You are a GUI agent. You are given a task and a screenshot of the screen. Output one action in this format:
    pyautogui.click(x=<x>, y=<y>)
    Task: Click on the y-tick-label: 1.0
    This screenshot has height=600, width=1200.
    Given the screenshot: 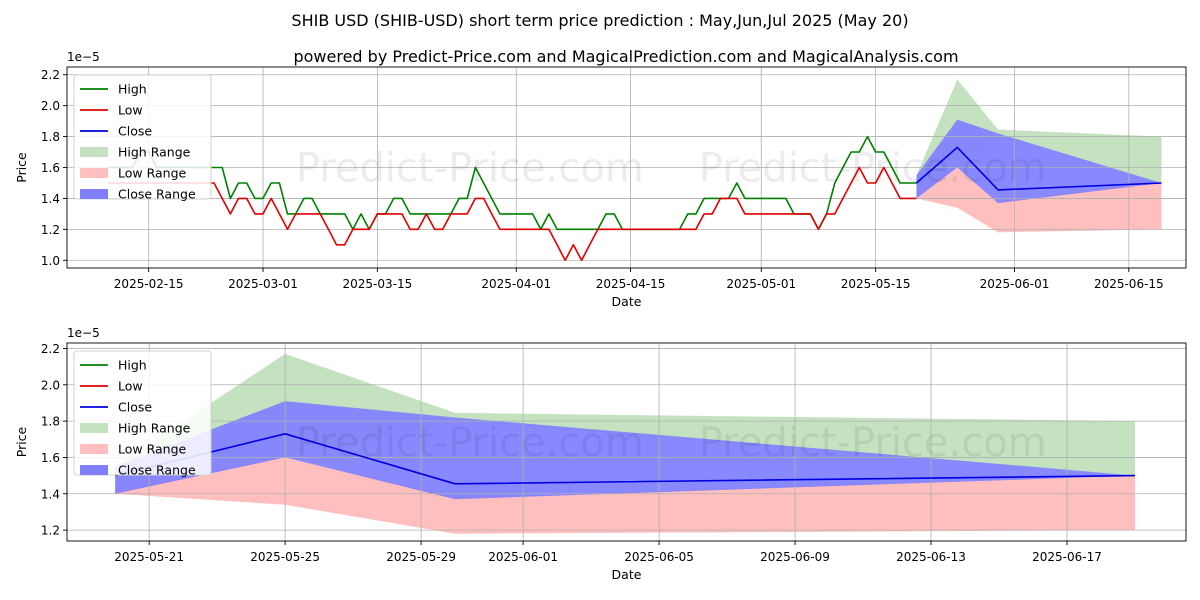 What is the action you would take?
    pyautogui.click(x=50, y=261)
    